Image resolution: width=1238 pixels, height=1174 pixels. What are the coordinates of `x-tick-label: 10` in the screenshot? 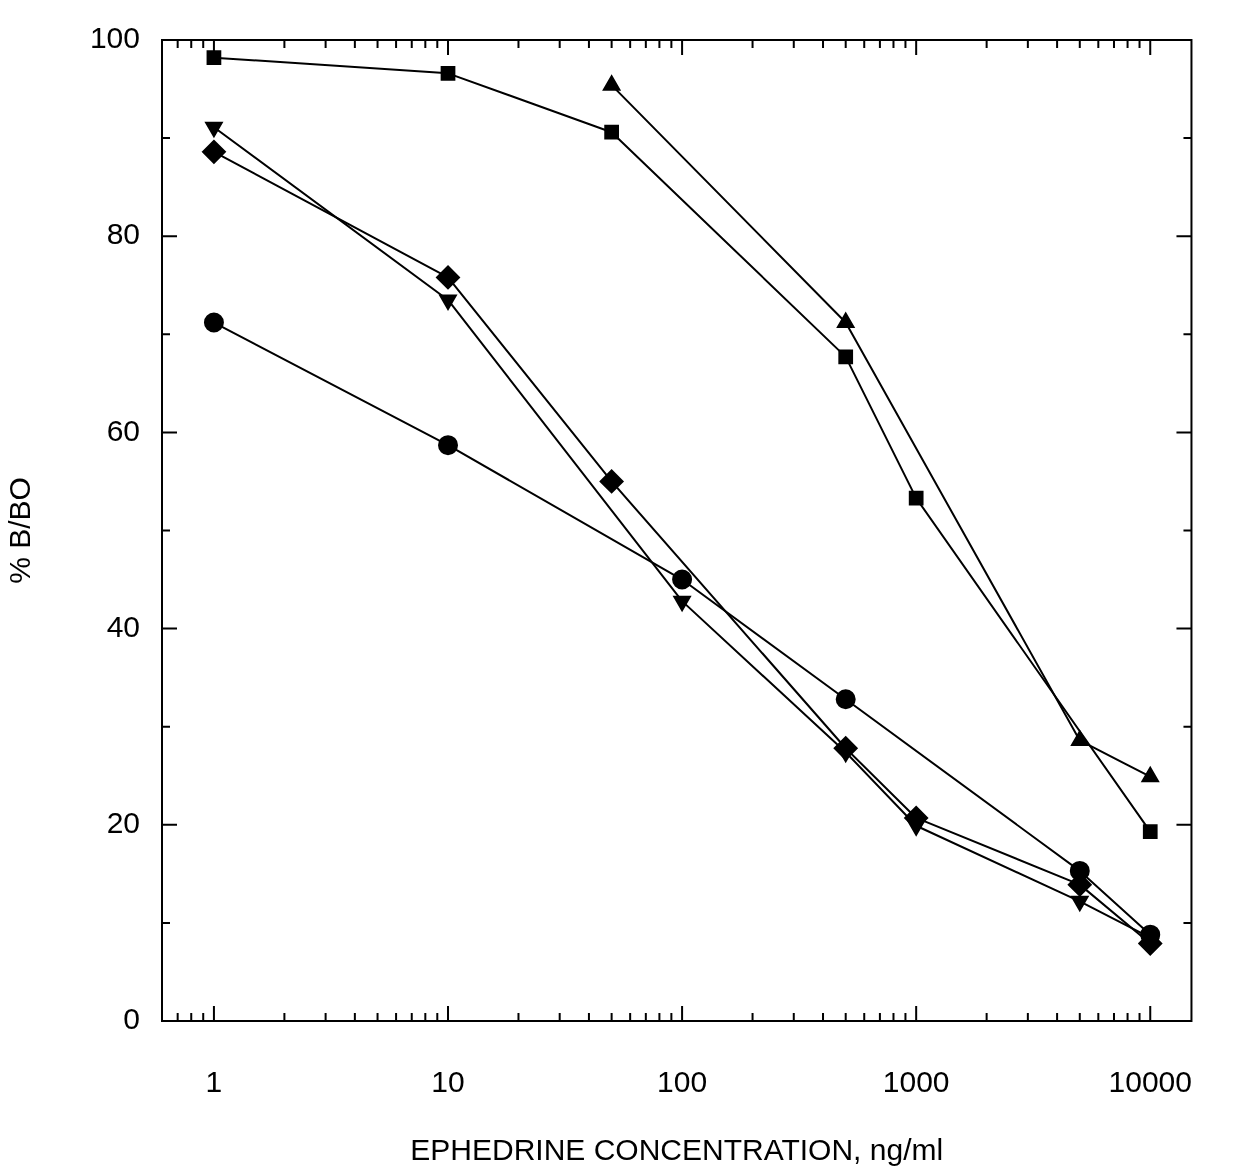 It's located at (448, 1082).